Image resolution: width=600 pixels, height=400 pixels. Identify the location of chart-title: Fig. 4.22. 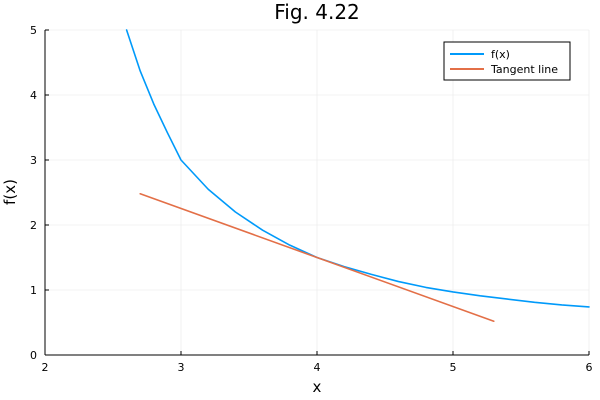
(317, 12).